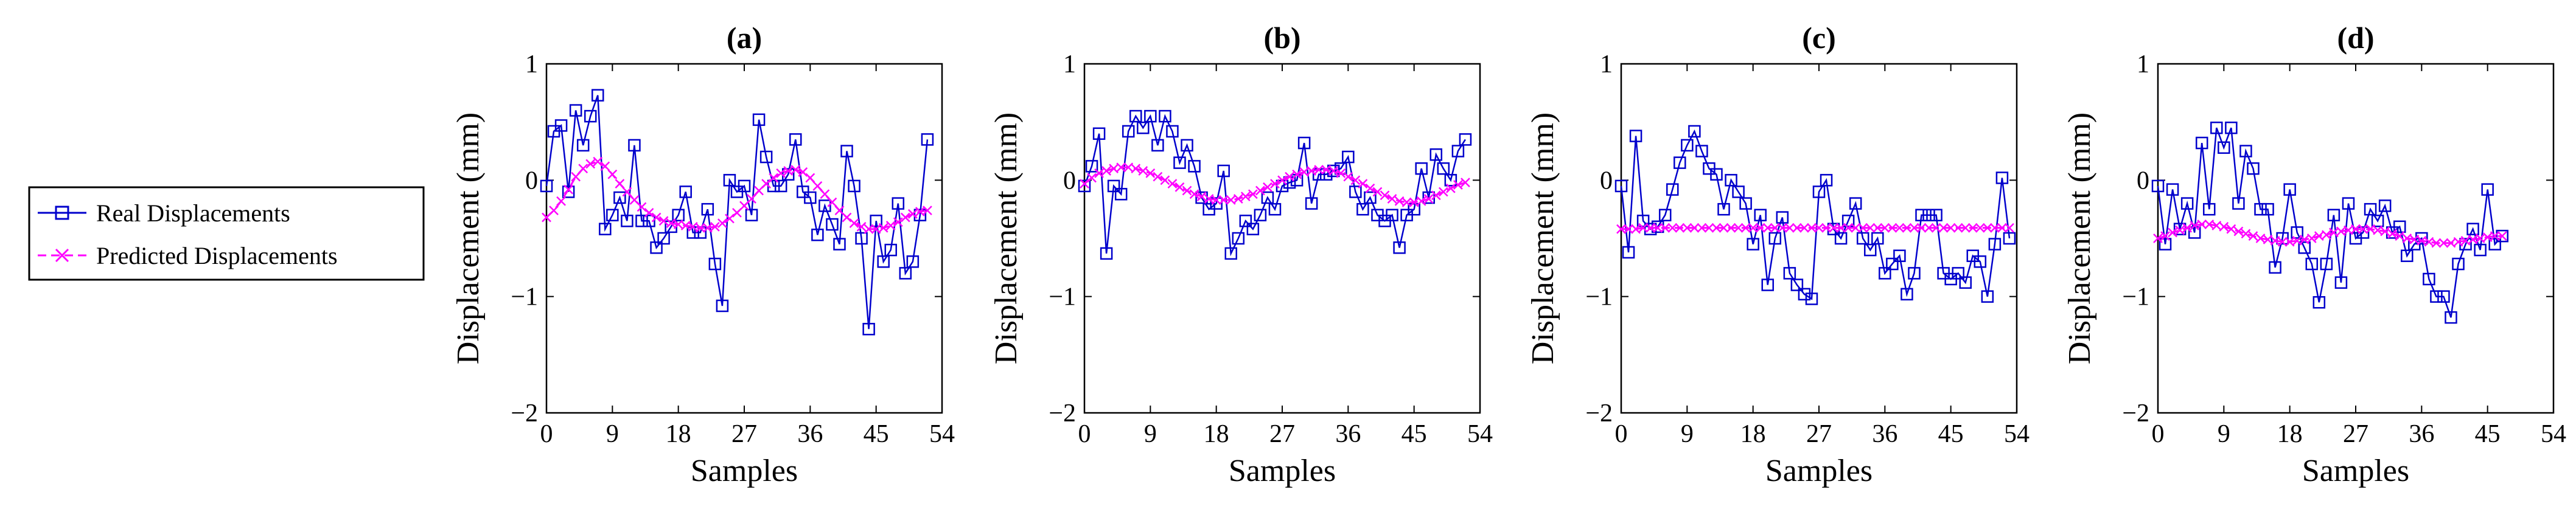 The image size is (2576, 529). Describe the element at coordinates (193, 213) in the screenshot. I see `legend-label-real: Real Displacements` at that location.